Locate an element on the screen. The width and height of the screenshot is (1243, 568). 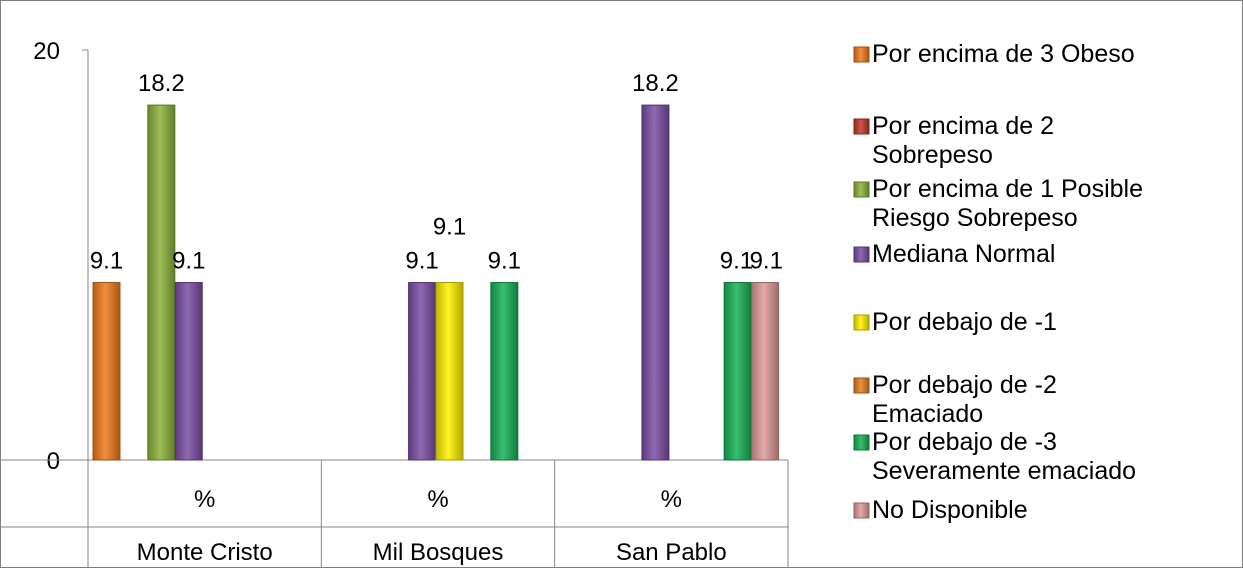
legend-label: Por encima de 2 is located at coordinates (963, 126).